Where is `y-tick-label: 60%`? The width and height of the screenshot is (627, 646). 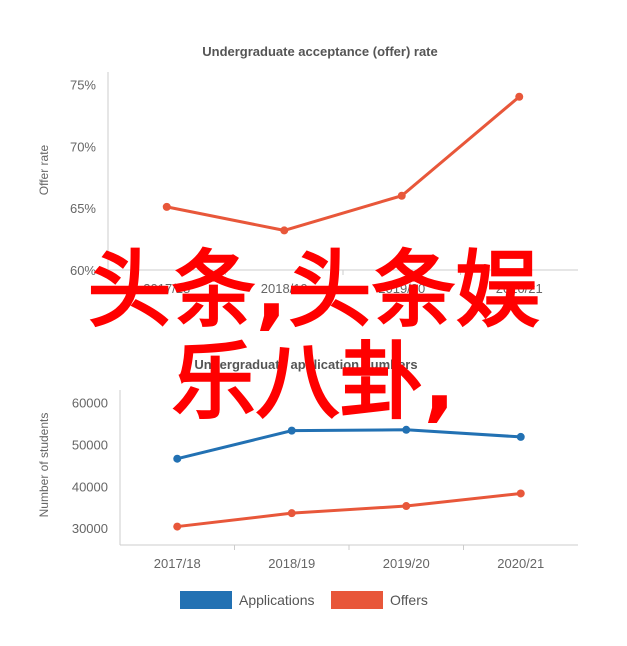 y-tick-label: 60% is located at coordinates (83, 270).